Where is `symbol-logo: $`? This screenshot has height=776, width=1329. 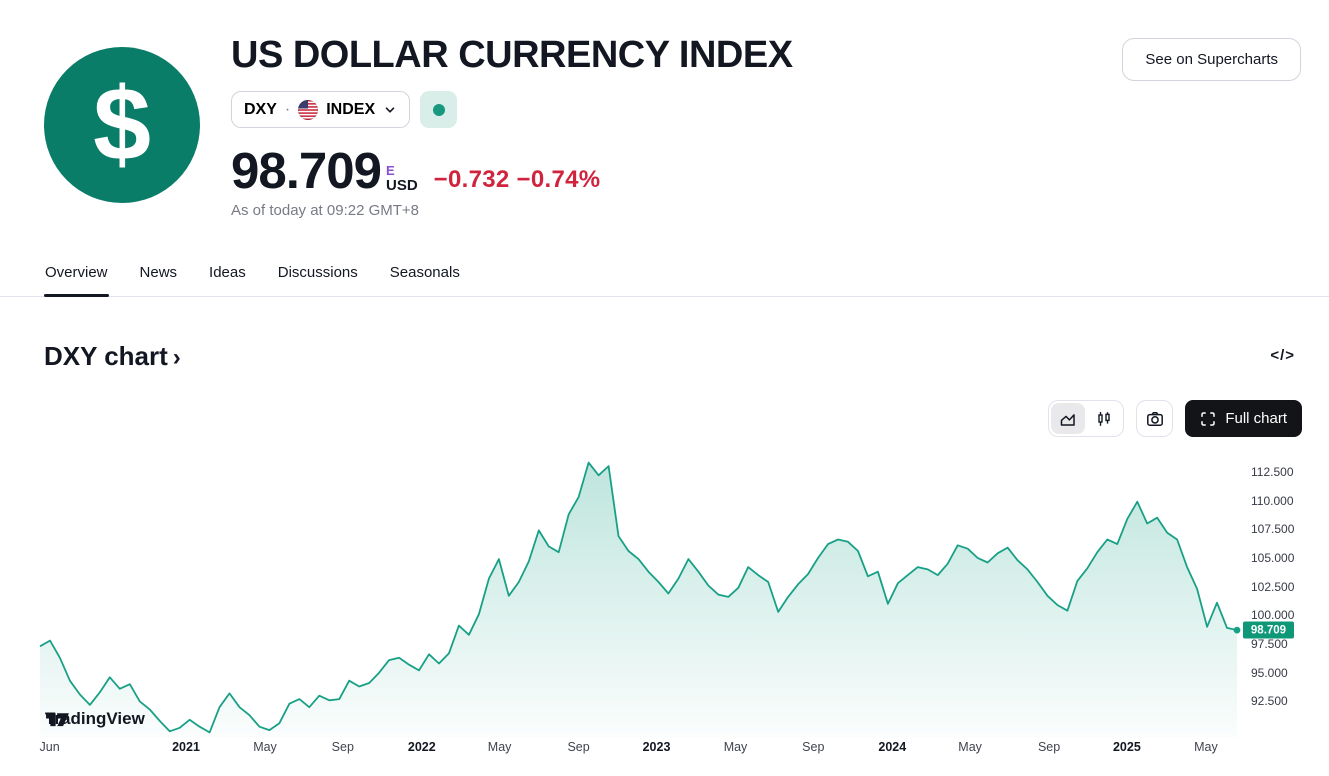
symbol-logo: $ is located at coordinates (122, 125).